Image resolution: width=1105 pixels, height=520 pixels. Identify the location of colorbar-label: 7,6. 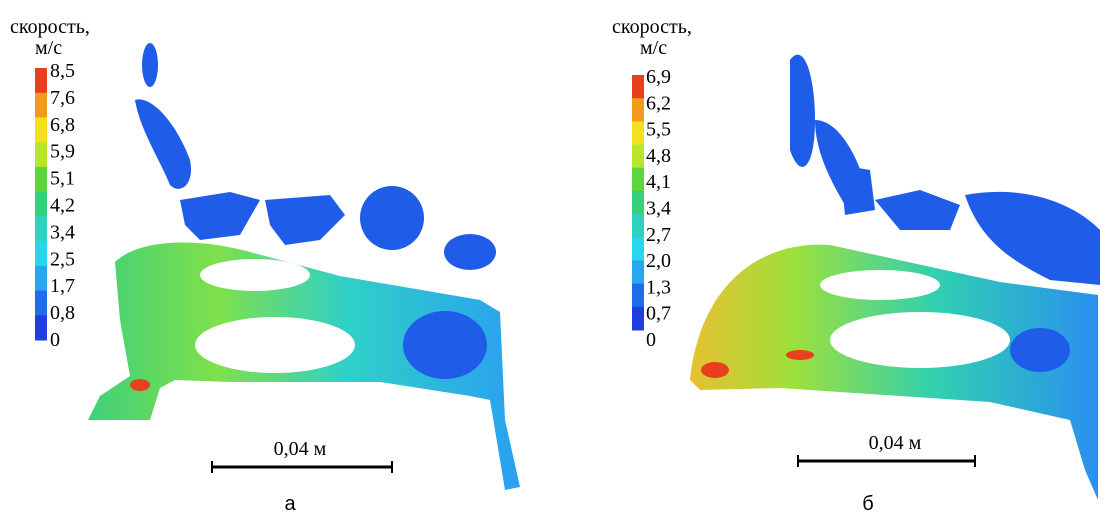
(62, 98).